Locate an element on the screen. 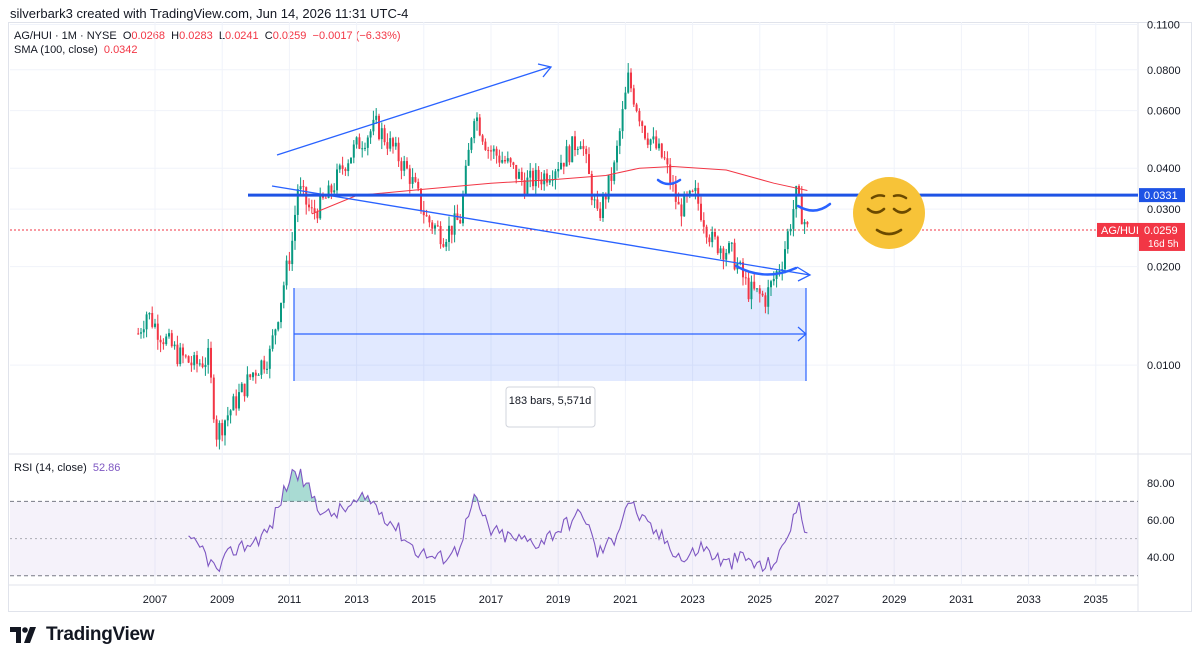 The height and width of the screenshot is (660, 1200). lower-trendline is located at coordinates (541, 230).